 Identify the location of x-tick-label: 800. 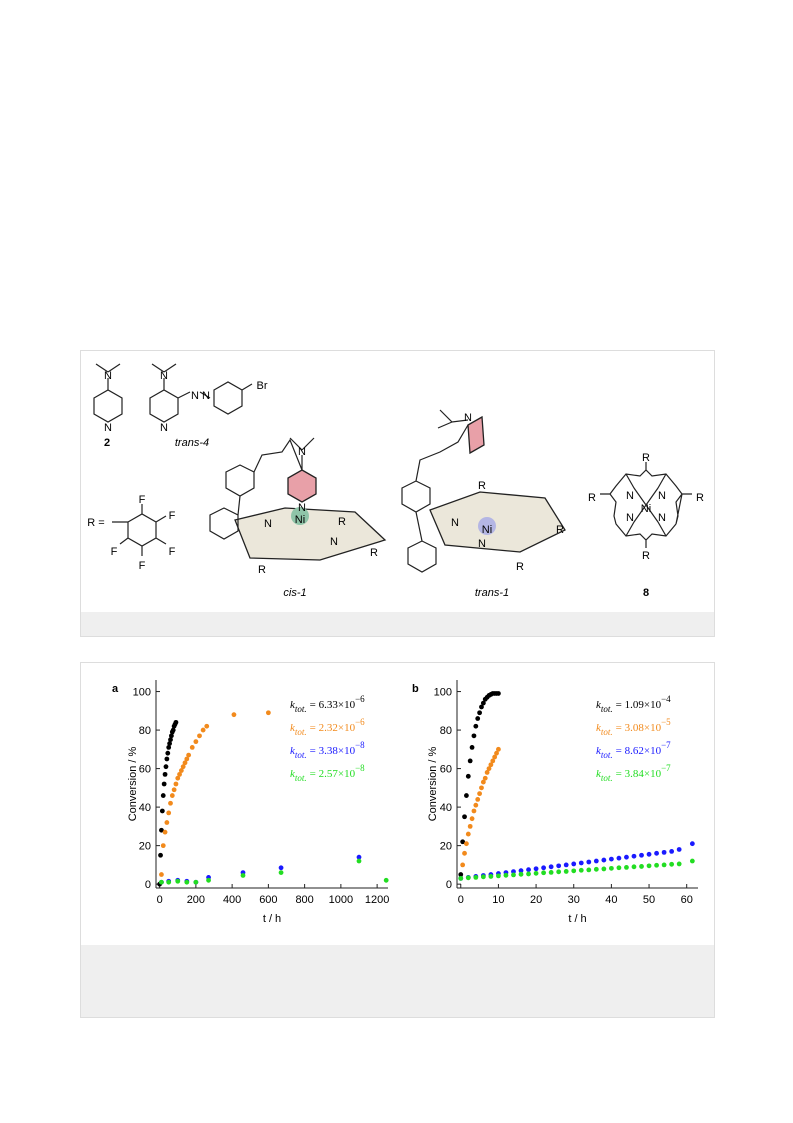
(304, 900).